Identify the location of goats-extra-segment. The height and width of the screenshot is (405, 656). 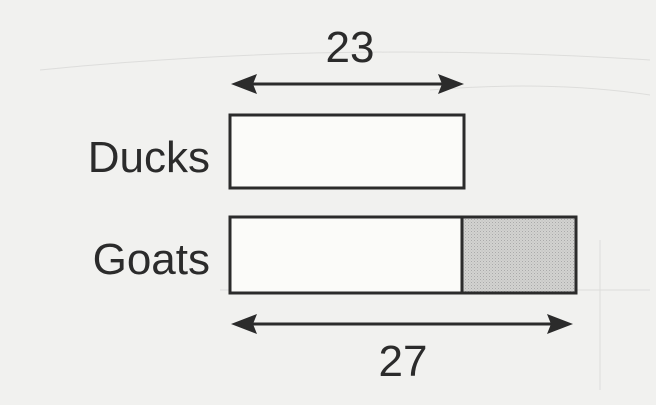
(519, 255).